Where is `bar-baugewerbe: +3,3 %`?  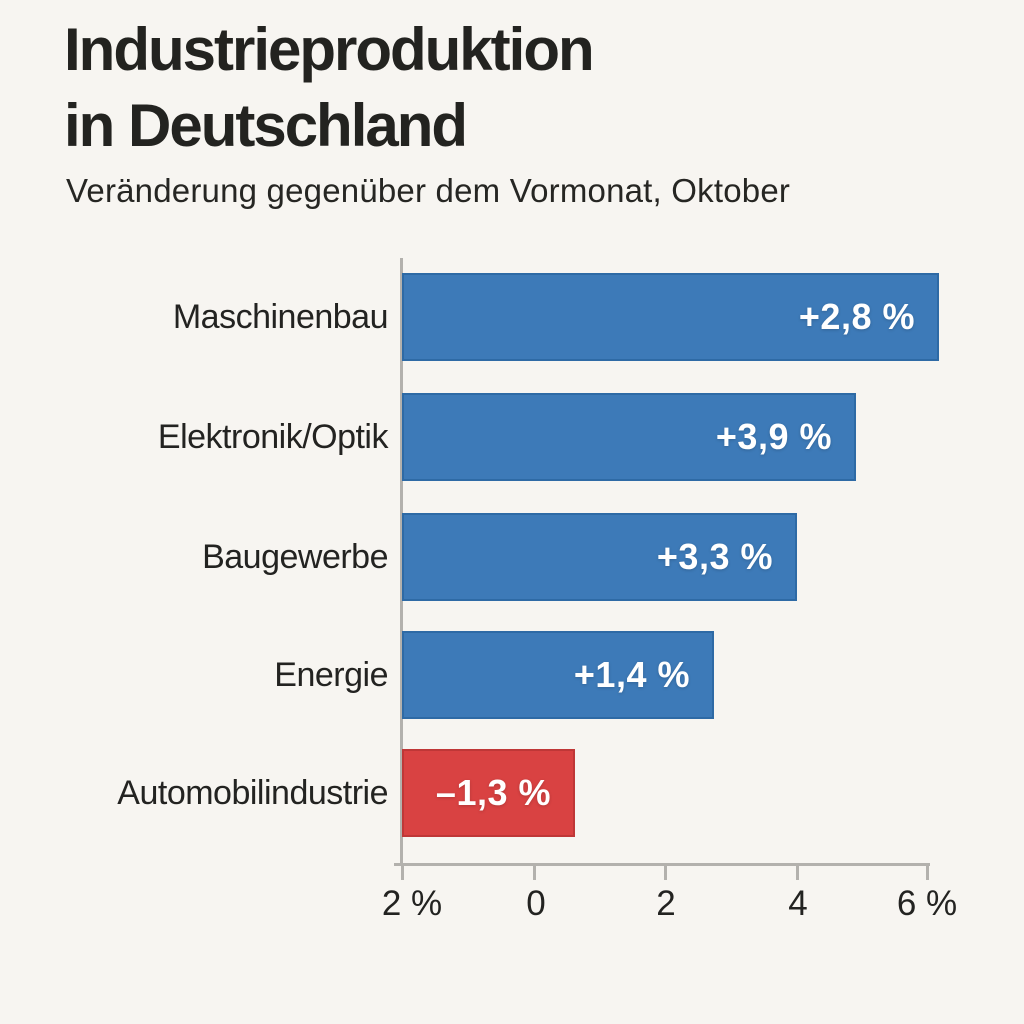
bar-baugewerbe: +3,3 % is located at coordinates (599, 557).